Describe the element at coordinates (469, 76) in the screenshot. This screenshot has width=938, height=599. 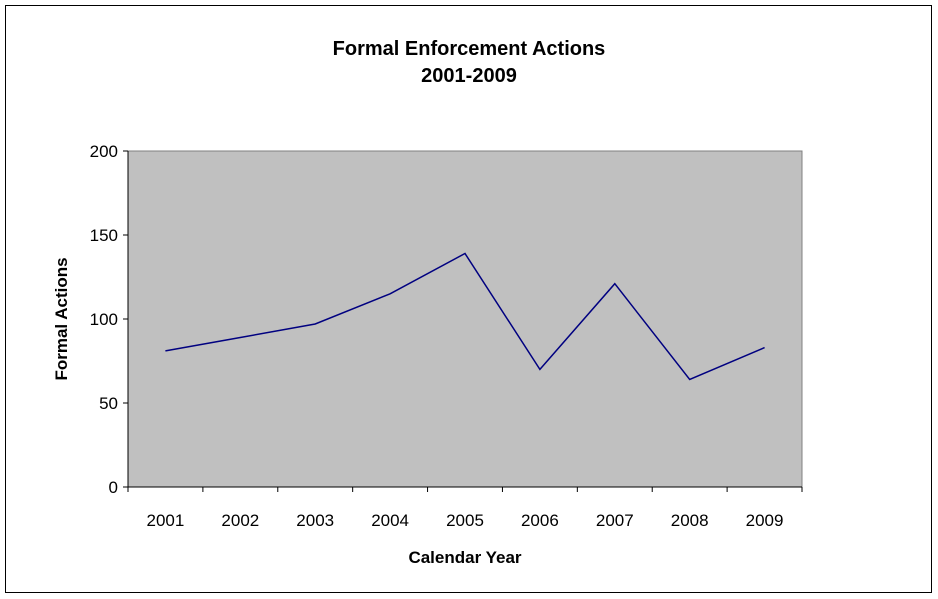
I see `chart-subtitle: 2001-2009` at that location.